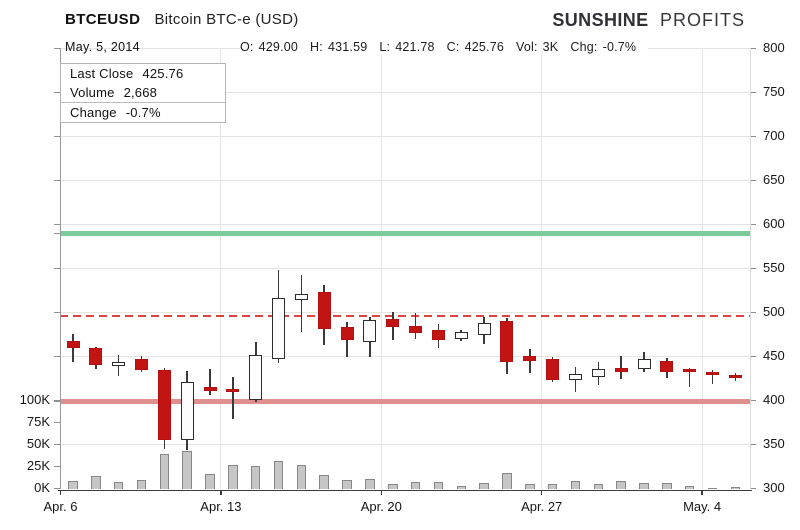 The width and height of the screenshot is (800, 530). I want to click on green-resistance-line, so click(405, 233).